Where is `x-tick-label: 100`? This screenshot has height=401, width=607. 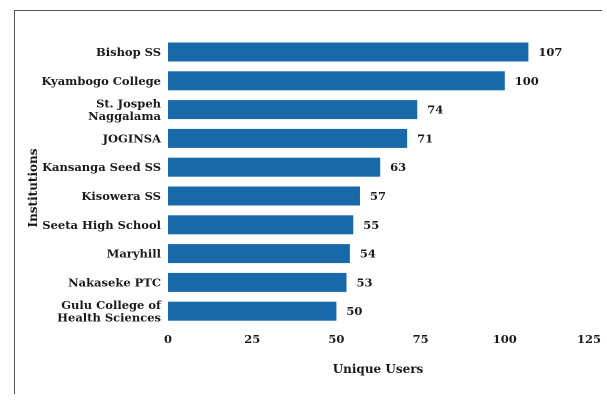 x-tick-label: 100 is located at coordinates (505, 339).